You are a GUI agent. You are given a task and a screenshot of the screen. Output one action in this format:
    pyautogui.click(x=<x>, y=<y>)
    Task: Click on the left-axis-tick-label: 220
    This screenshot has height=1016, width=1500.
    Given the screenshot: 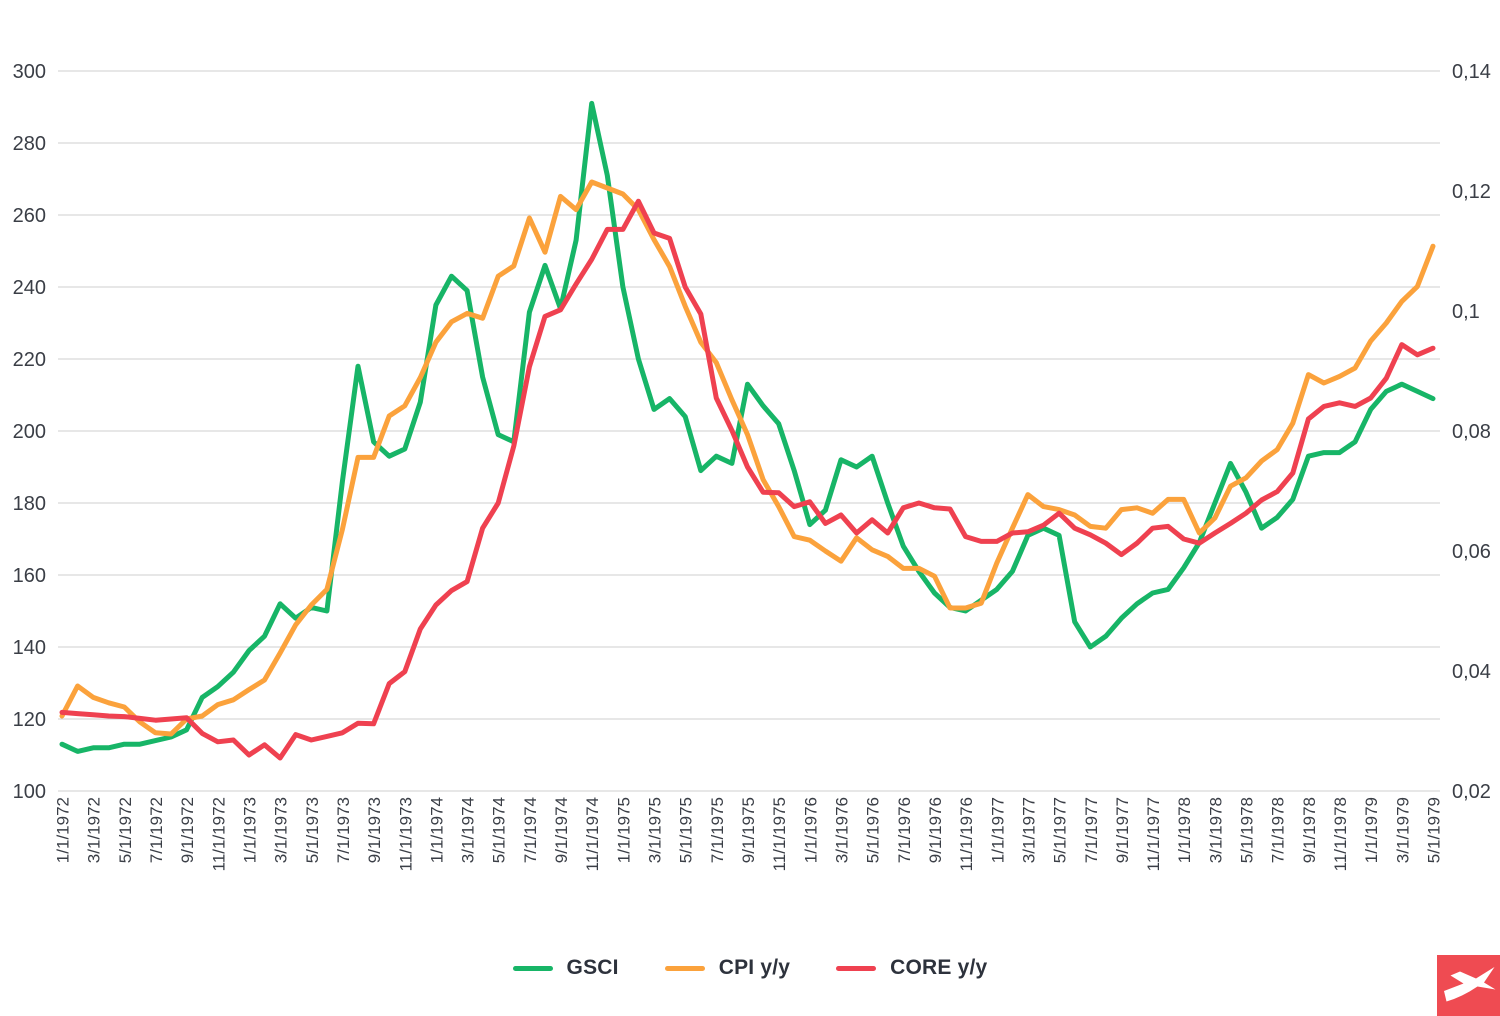 What is the action you would take?
    pyautogui.click(x=29, y=360)
    